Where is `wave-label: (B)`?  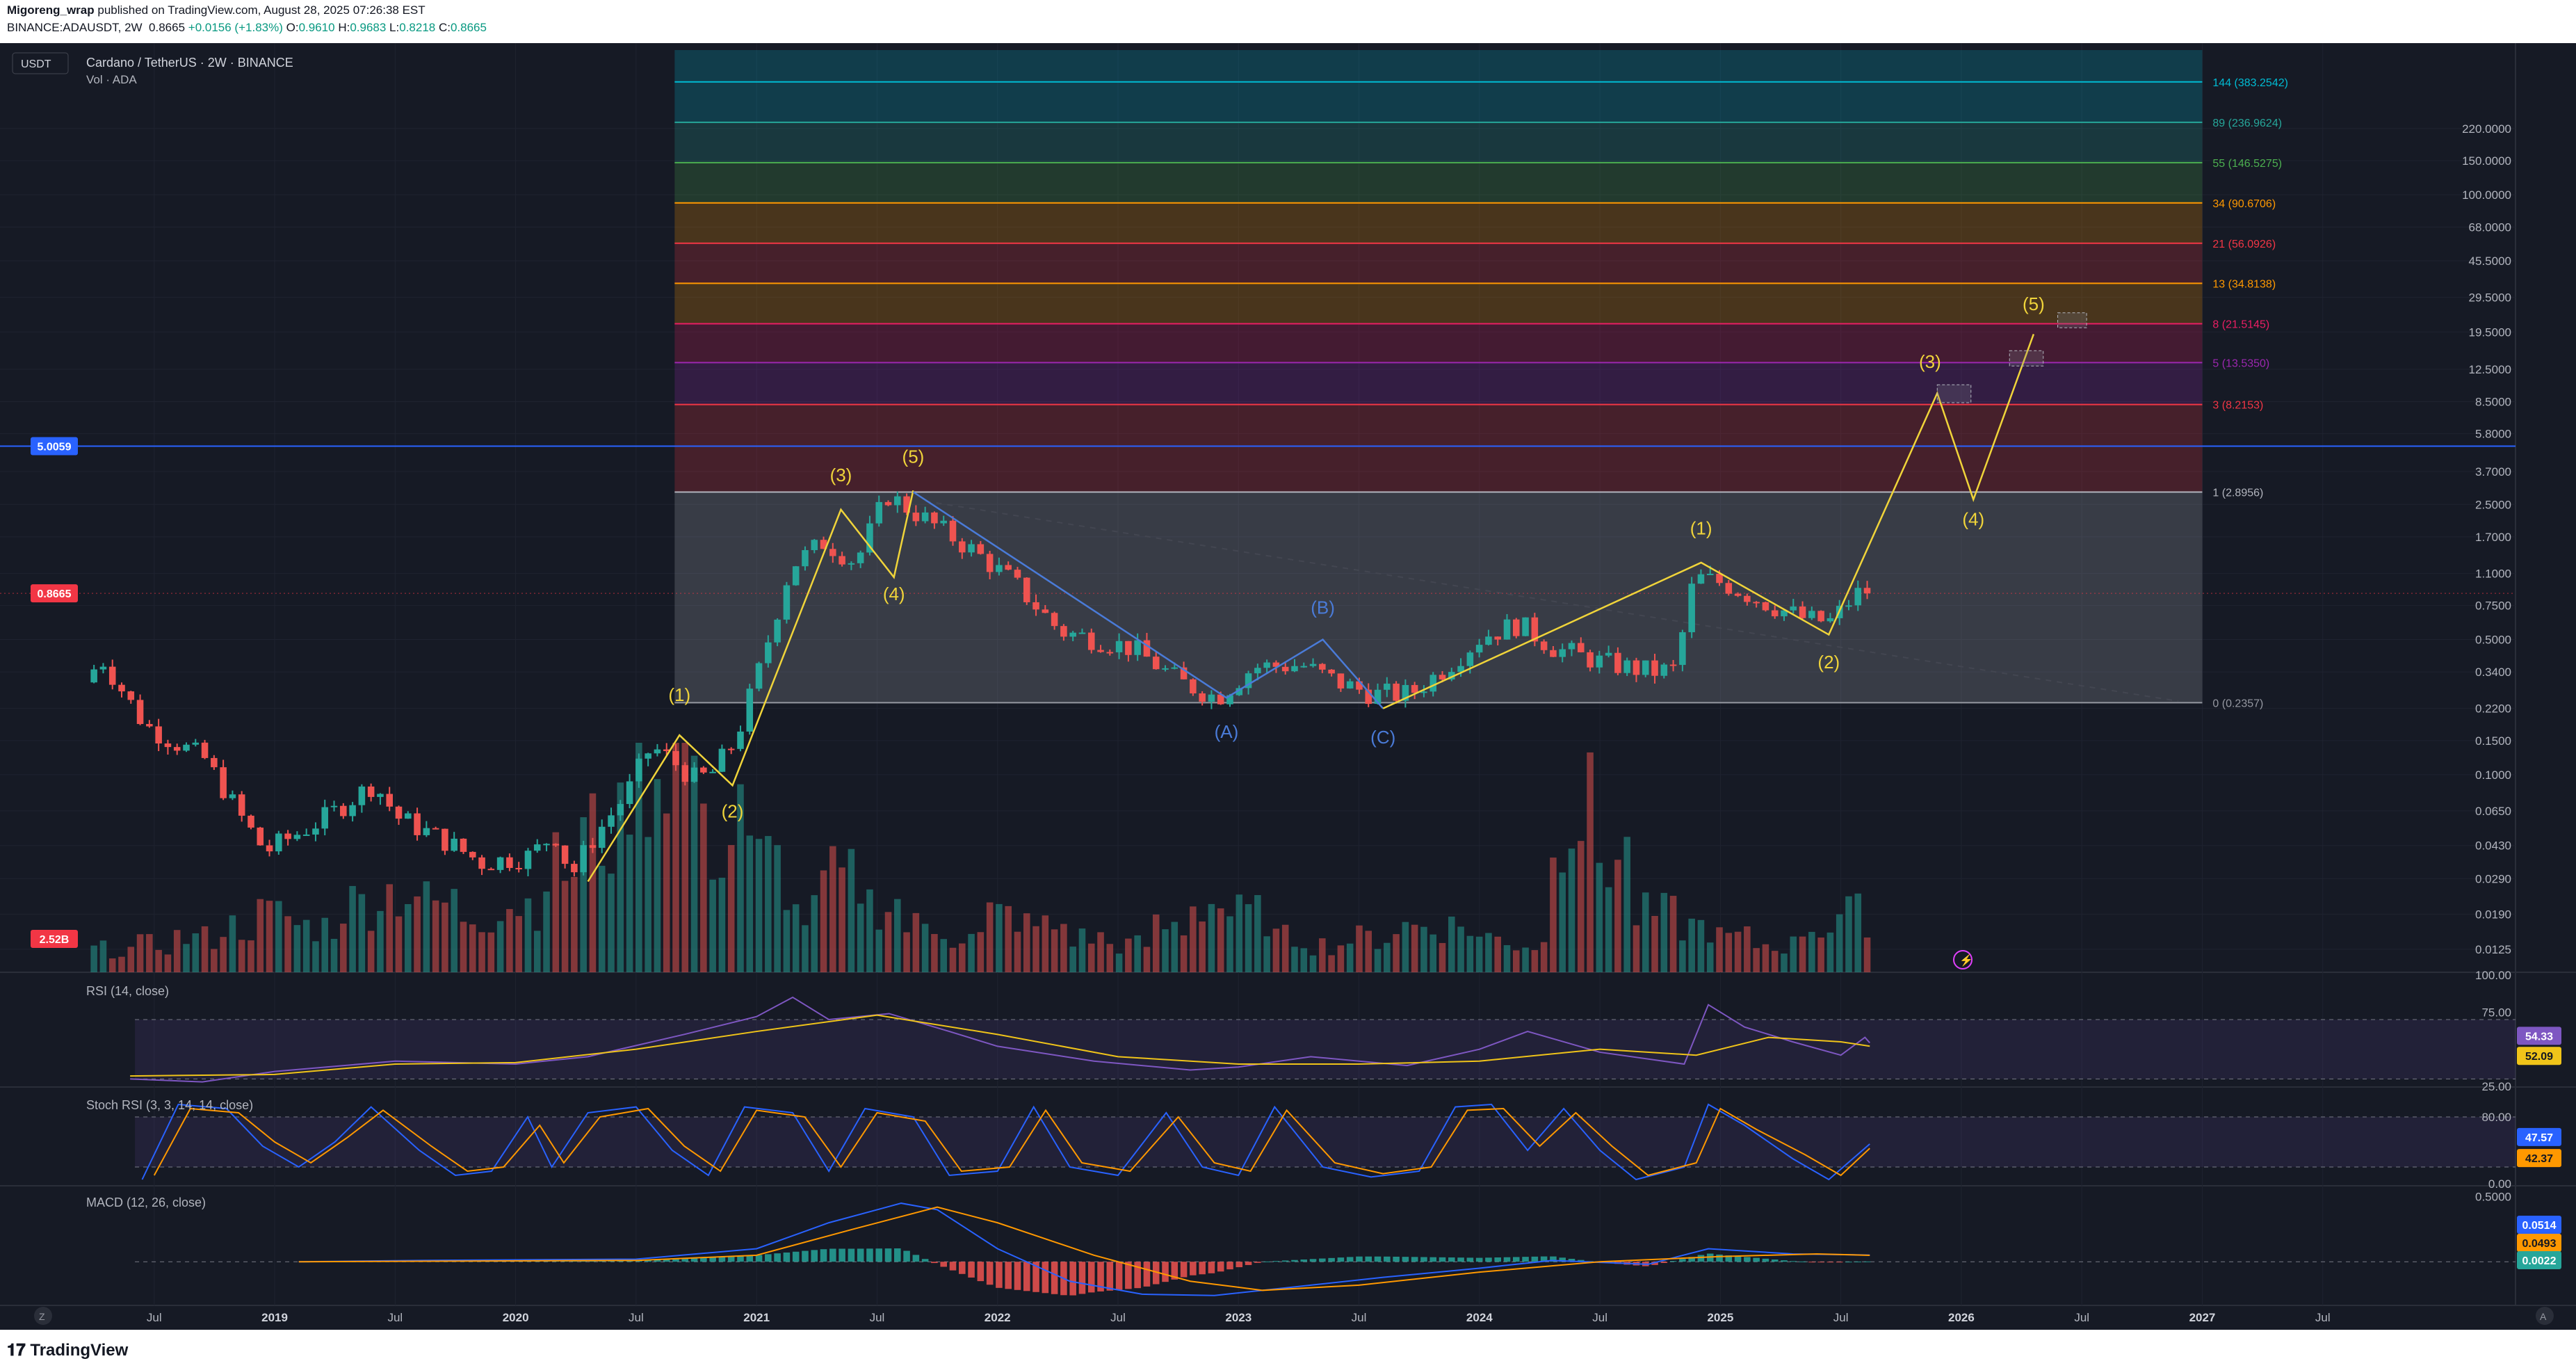
wave-label: (B) is located at coordinates (1323, 607).